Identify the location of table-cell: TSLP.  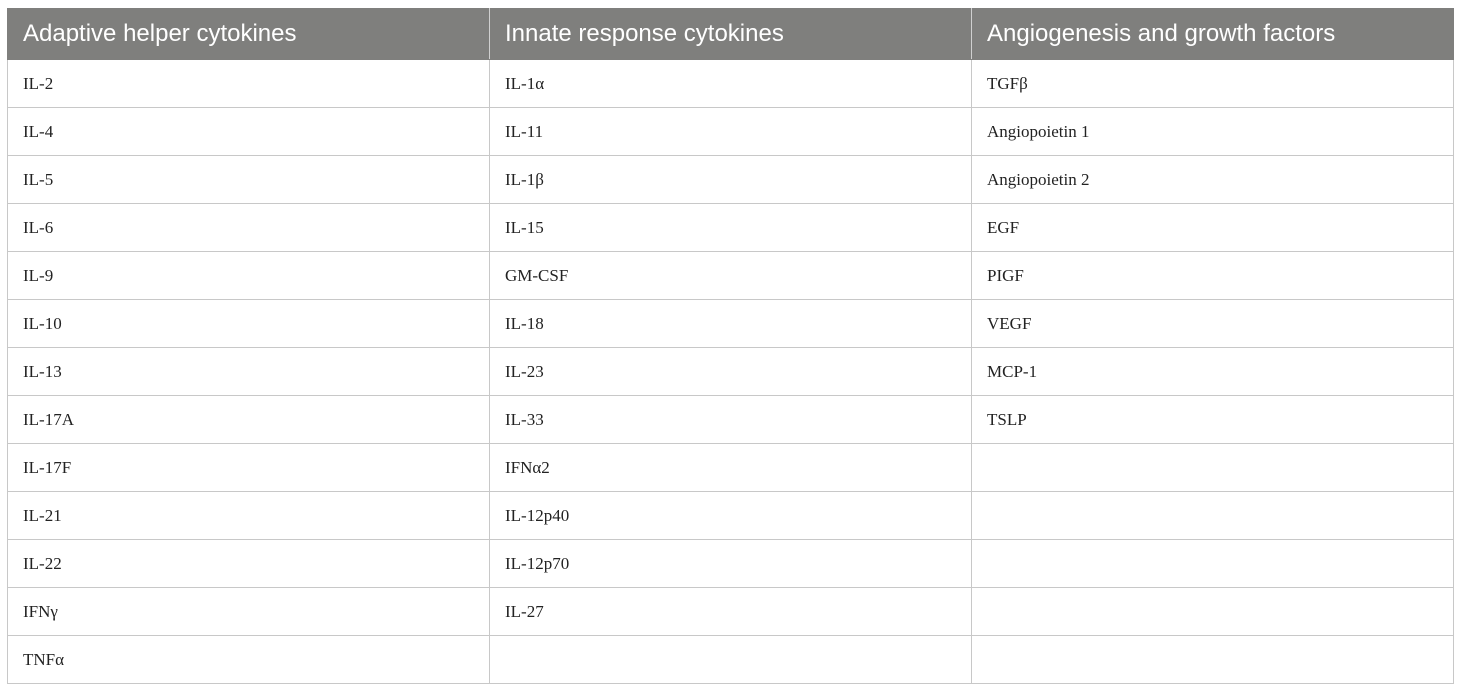
(1212, 419).